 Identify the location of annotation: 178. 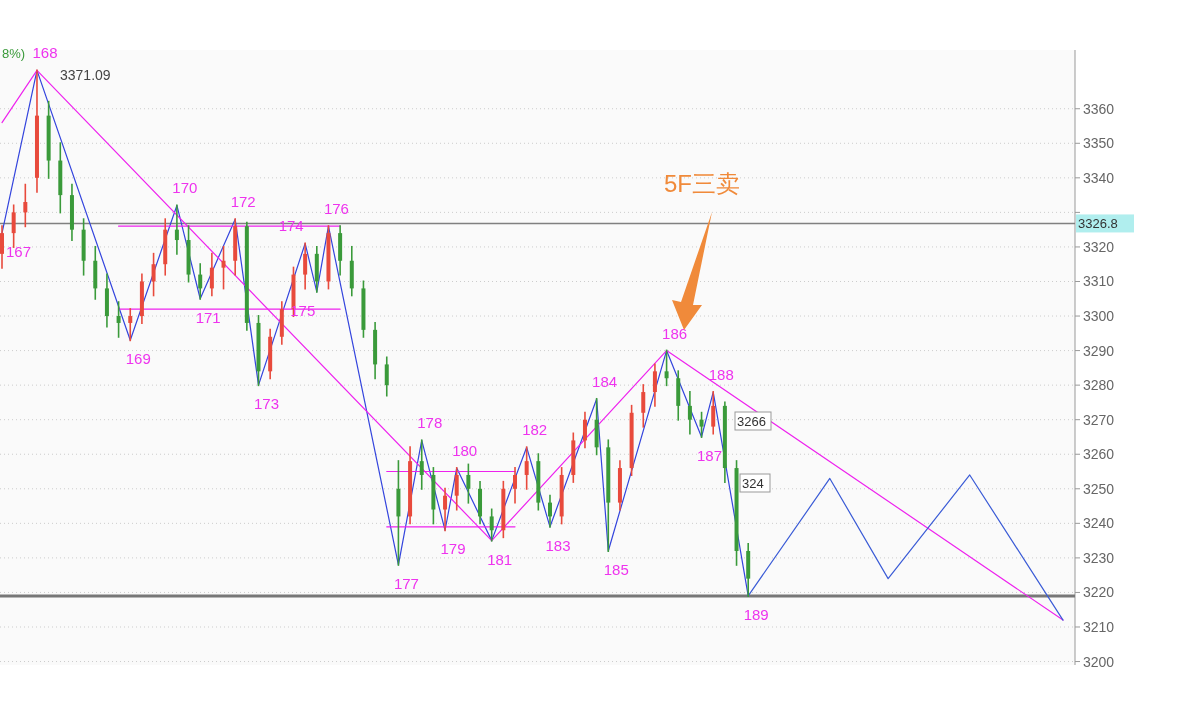
(430, 423).